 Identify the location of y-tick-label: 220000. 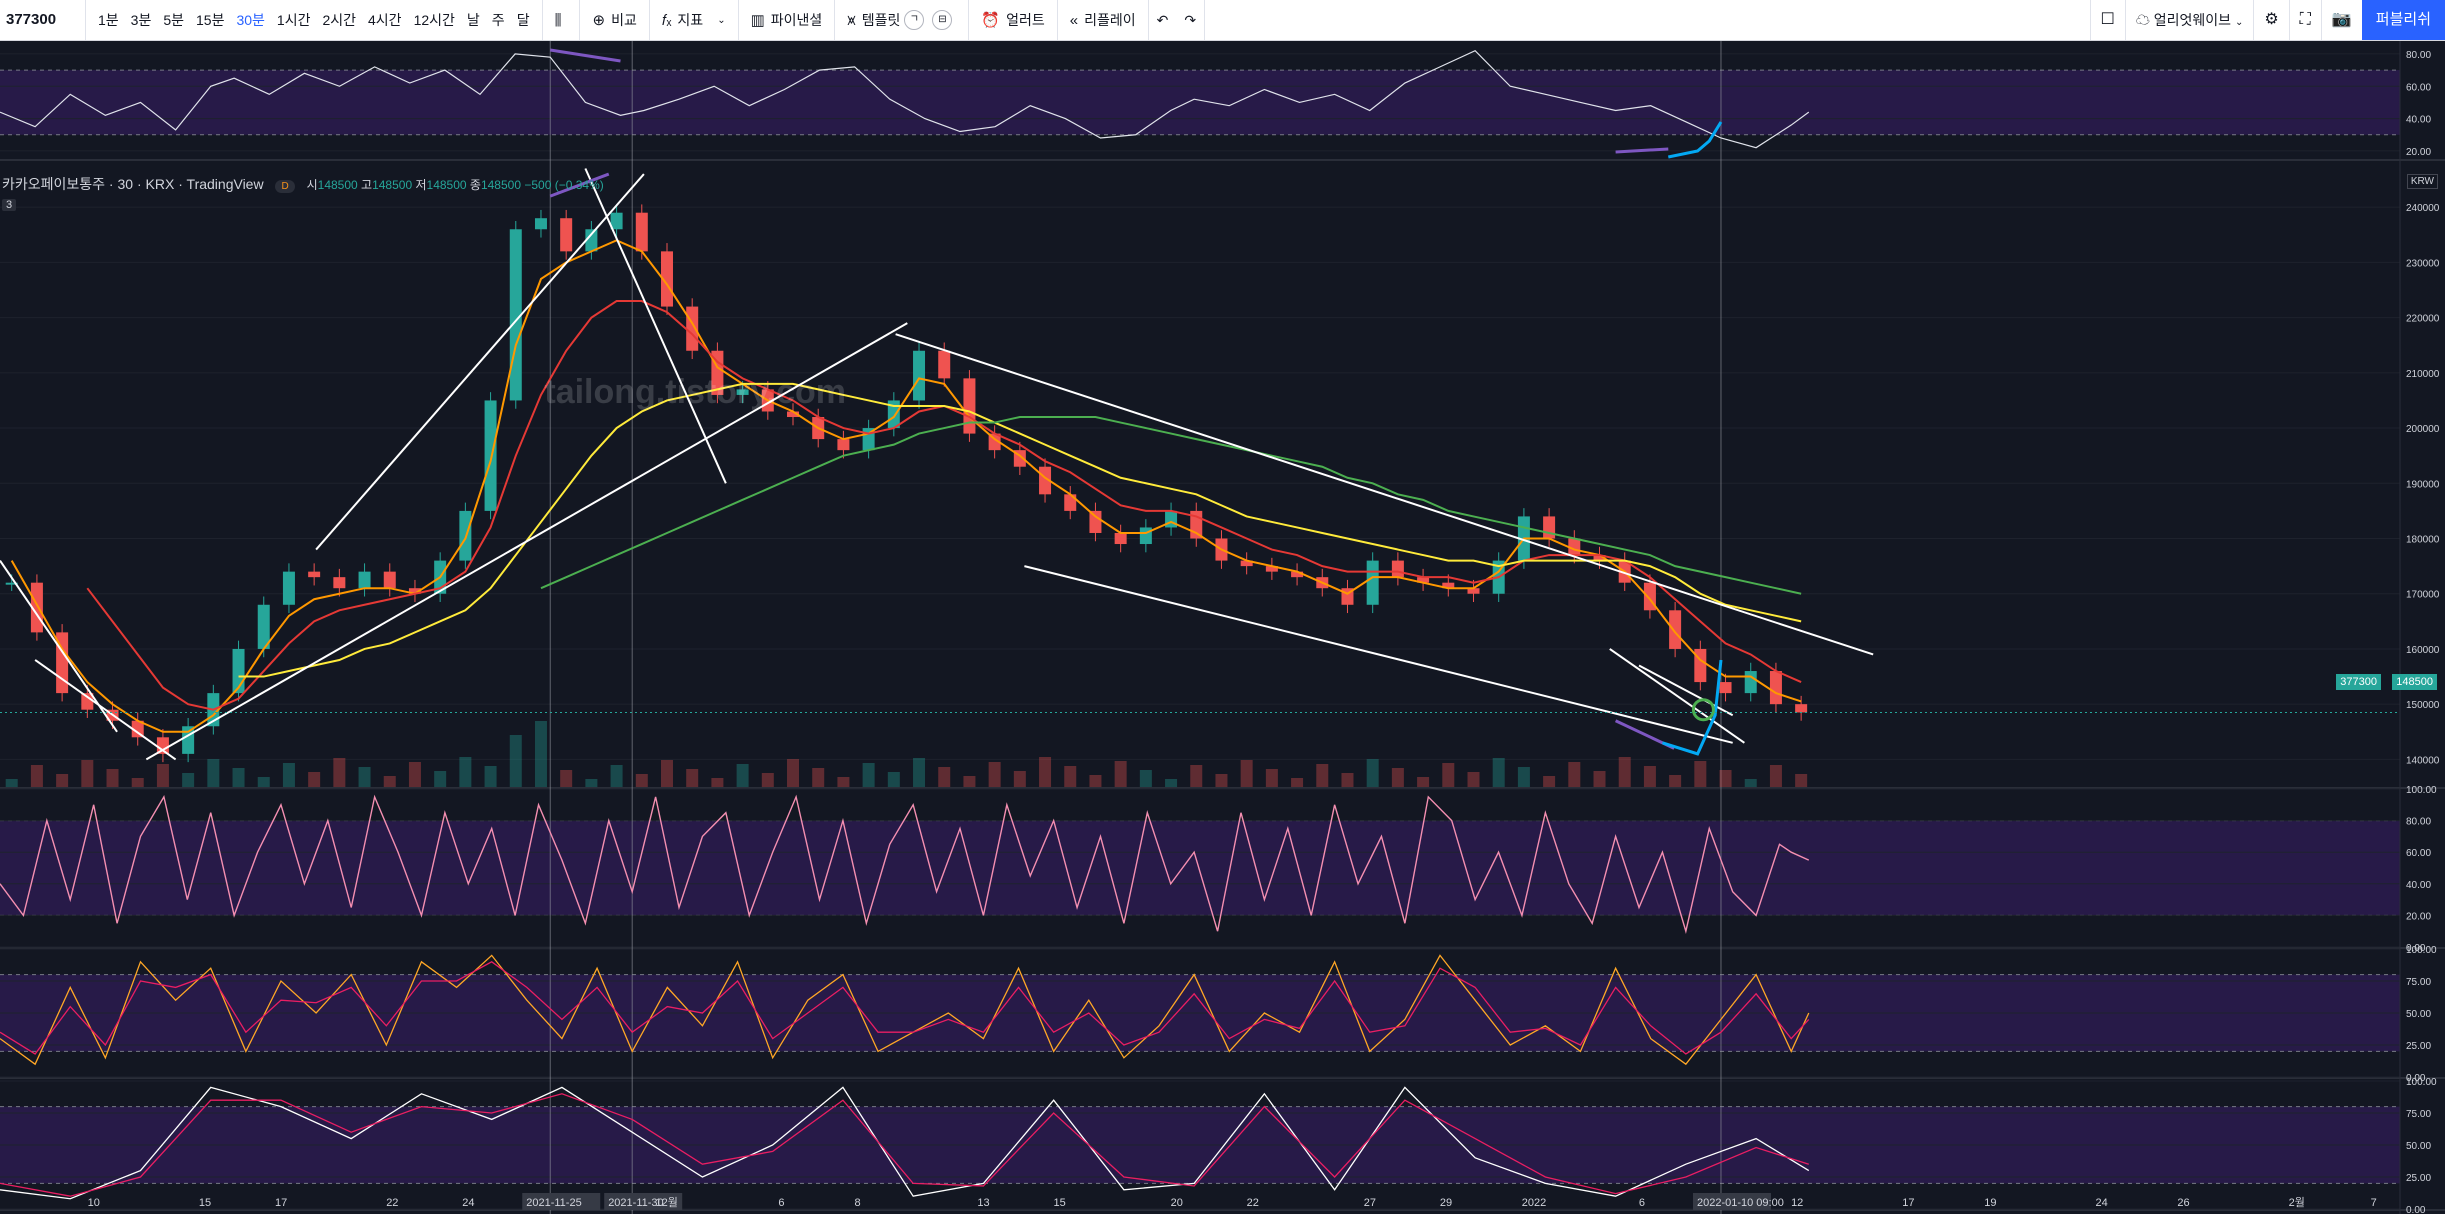
(2423, 319).